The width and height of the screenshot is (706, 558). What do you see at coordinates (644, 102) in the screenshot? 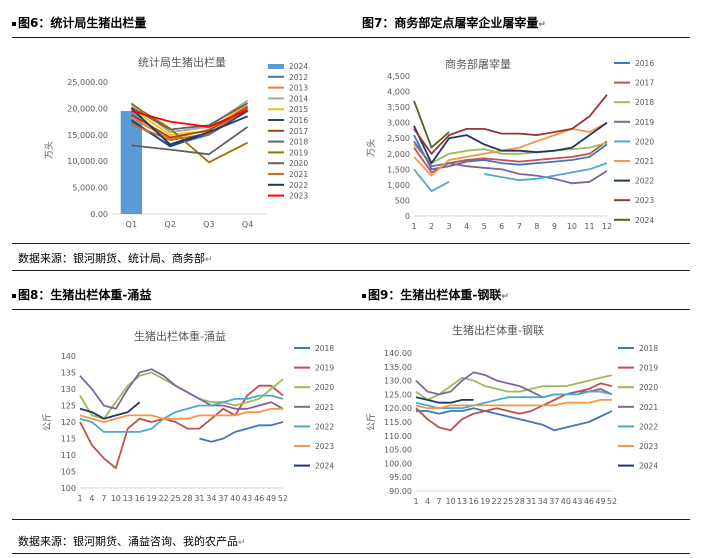
I see `fig7-legend-label: 2018` at bounding box center [644, 102].